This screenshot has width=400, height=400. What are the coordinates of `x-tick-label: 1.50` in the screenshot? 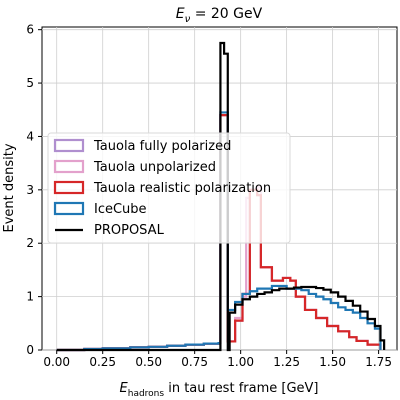 It's located at (332, 362).